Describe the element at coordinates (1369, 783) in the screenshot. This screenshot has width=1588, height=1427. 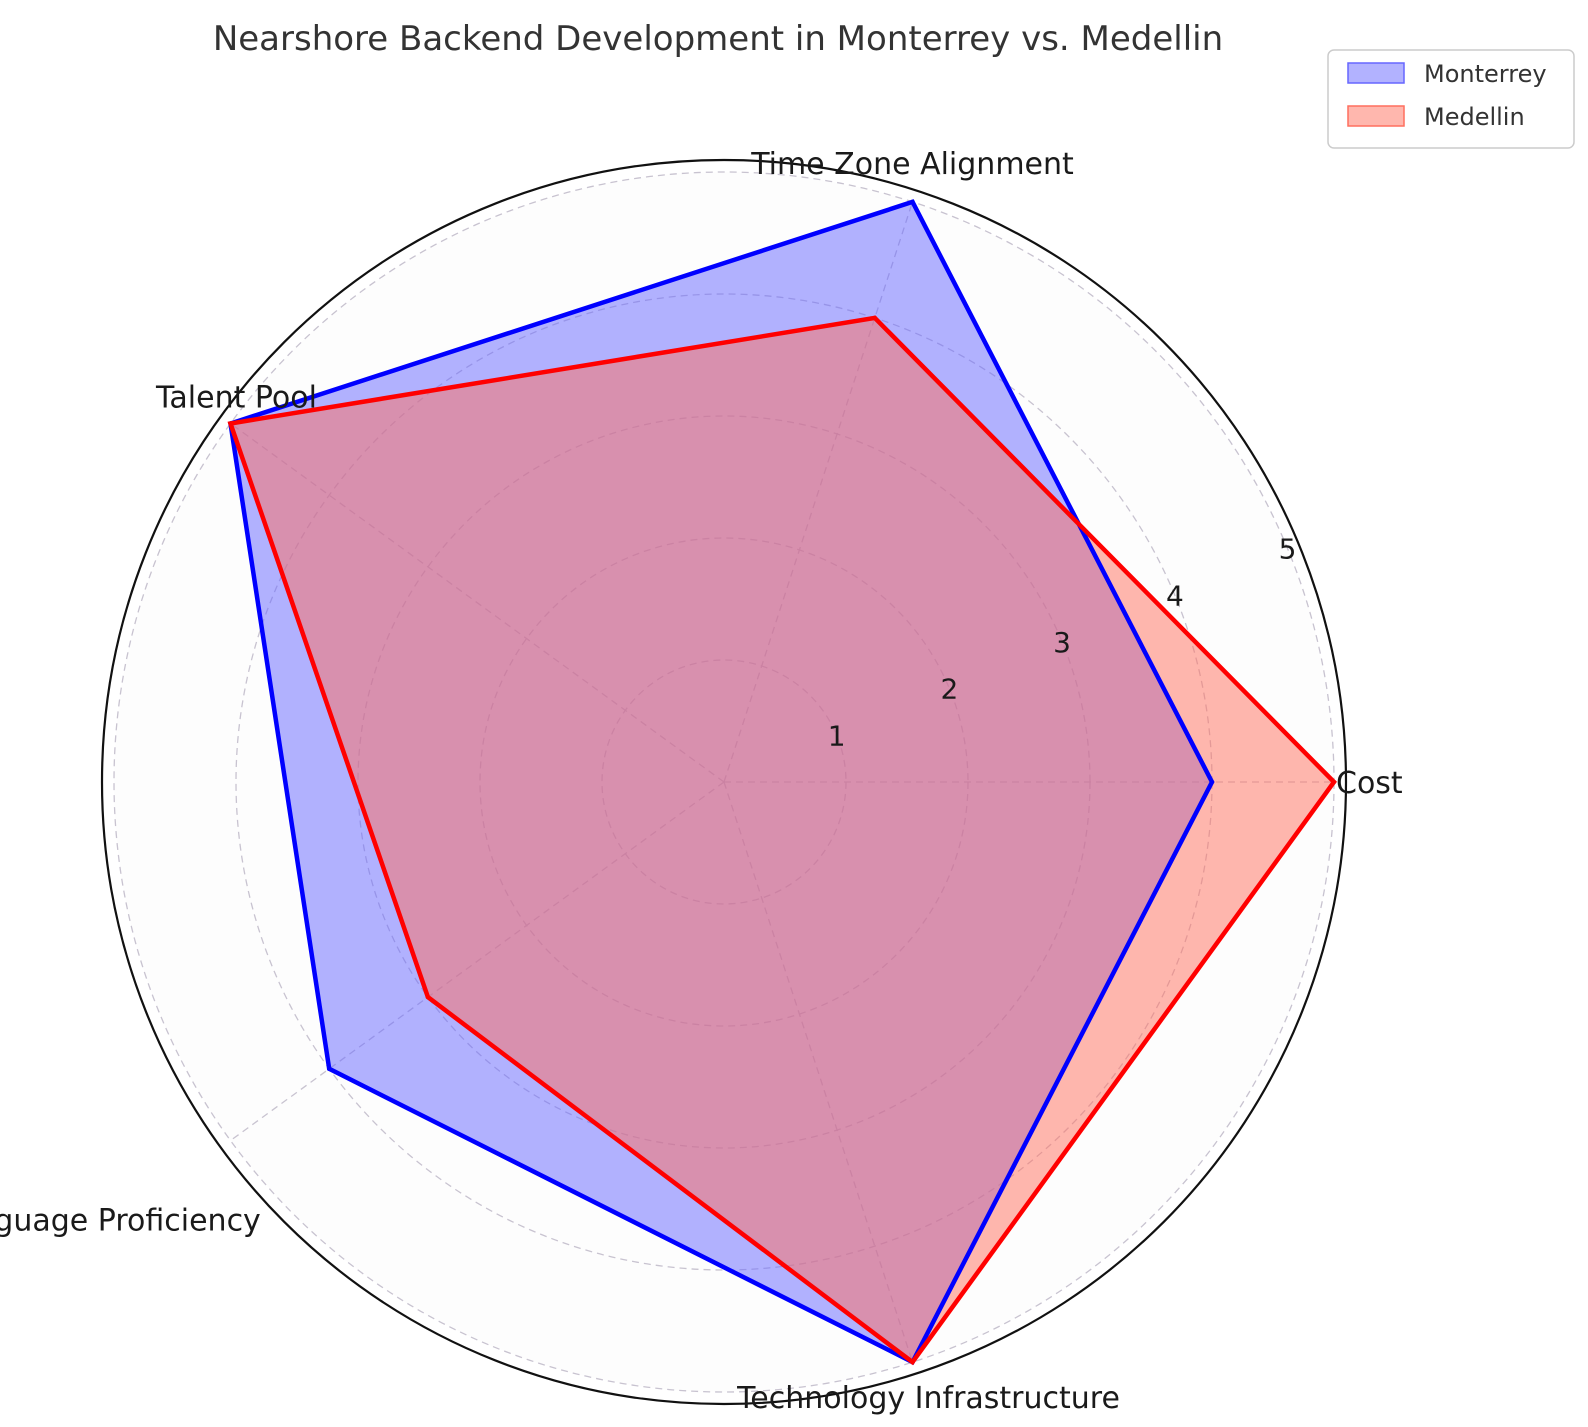
I see `category-label-cost: Cost` at that location.